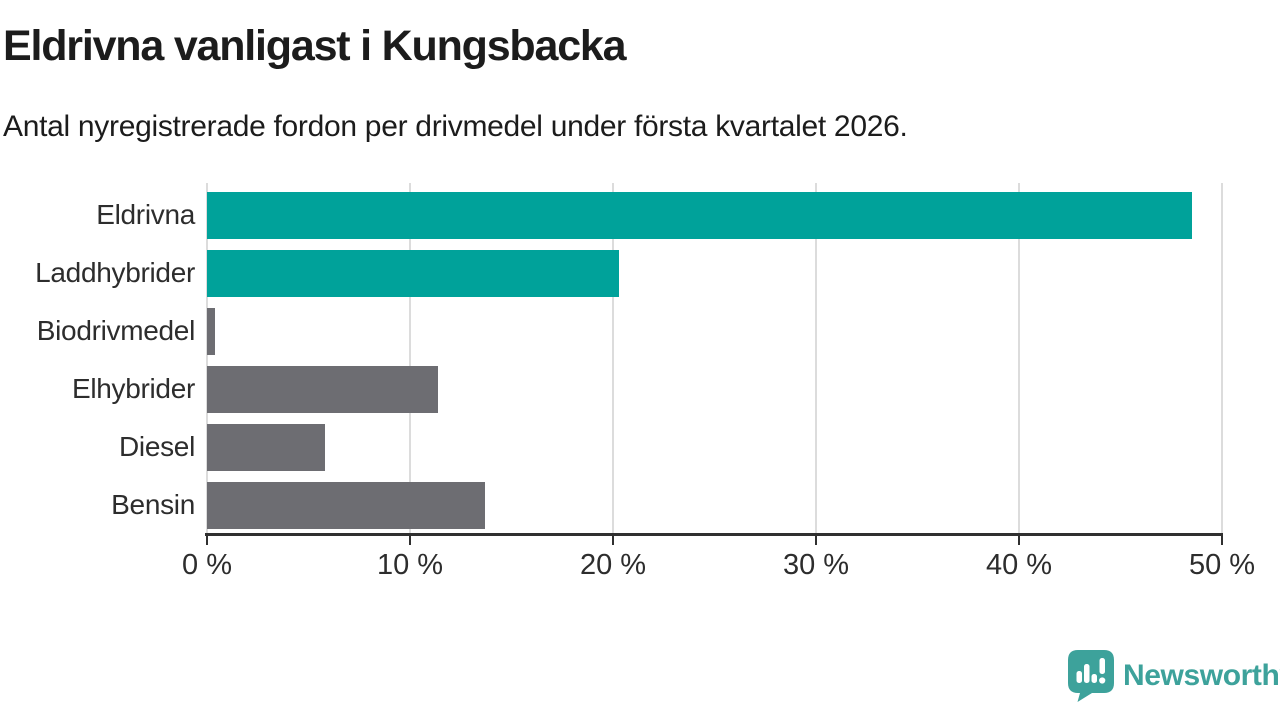  What do you see at coordinates (156, 446) in the screenshot?
I see `category-label: Diesel` at bounding box center [156, 446].